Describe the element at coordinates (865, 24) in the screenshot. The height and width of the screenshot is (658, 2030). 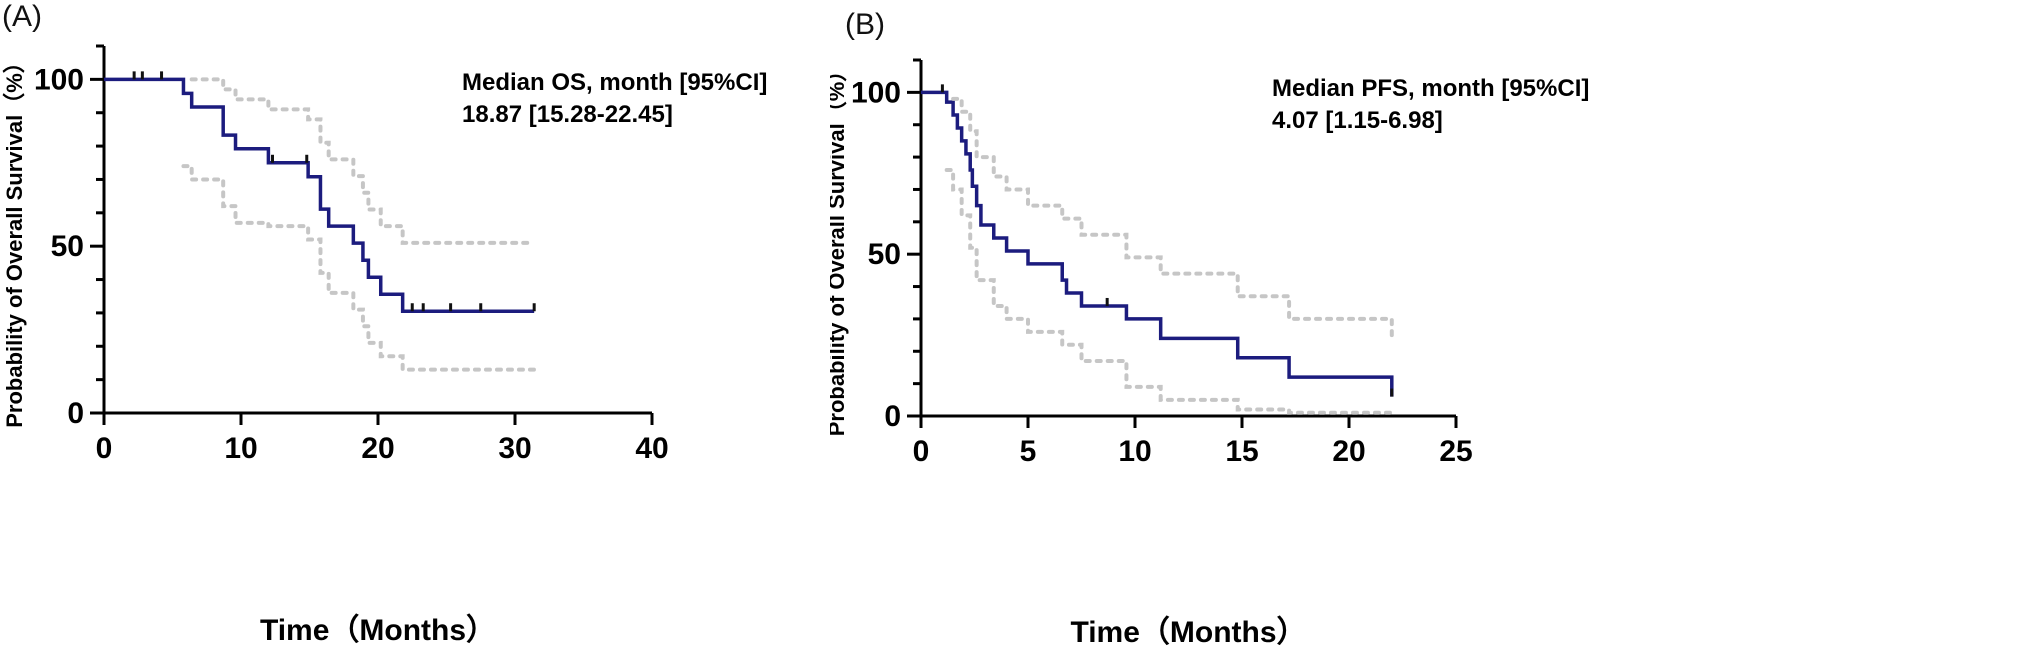
I see `panel-label-b: (B)` at that location.